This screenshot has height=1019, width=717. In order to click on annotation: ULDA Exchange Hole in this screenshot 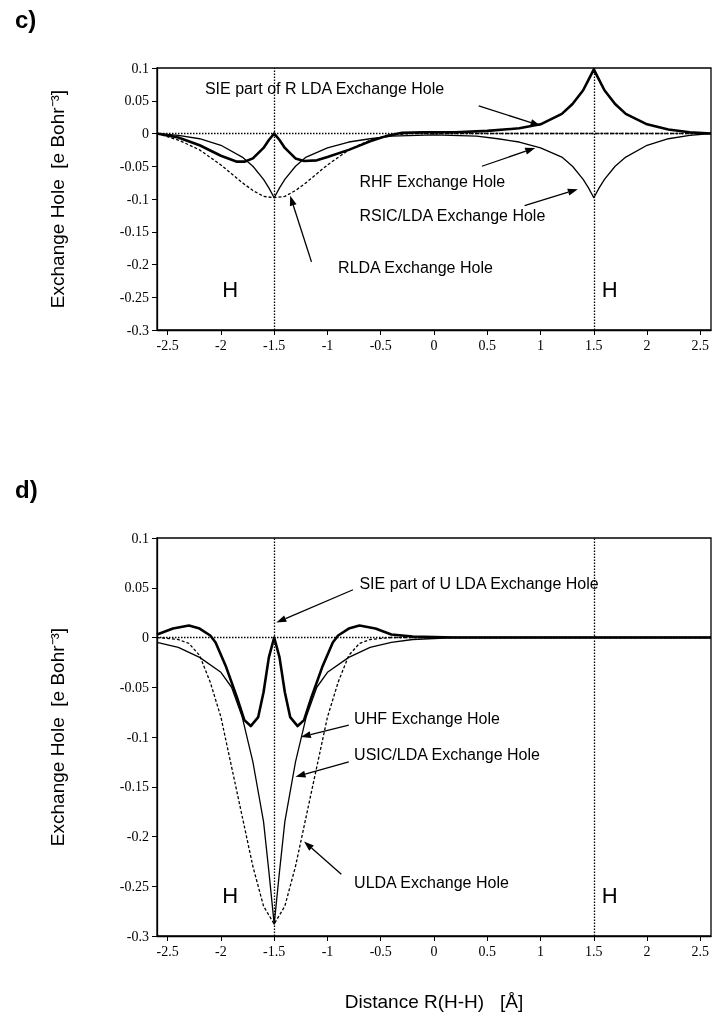, I will do `click(431, 882)`.